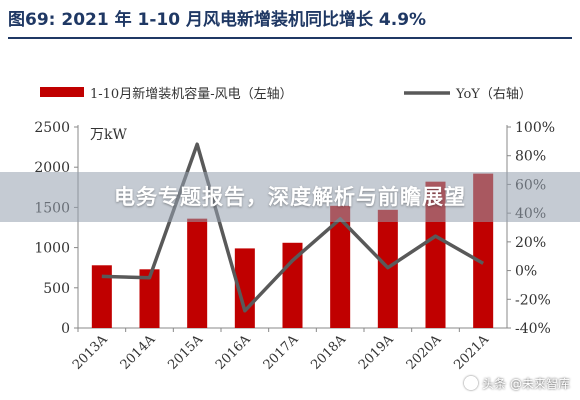 Image resolution: width=580 pixels, height=400 pixels. I want to click on watermark-text: 头条 @未来智库, so click(526, 383).